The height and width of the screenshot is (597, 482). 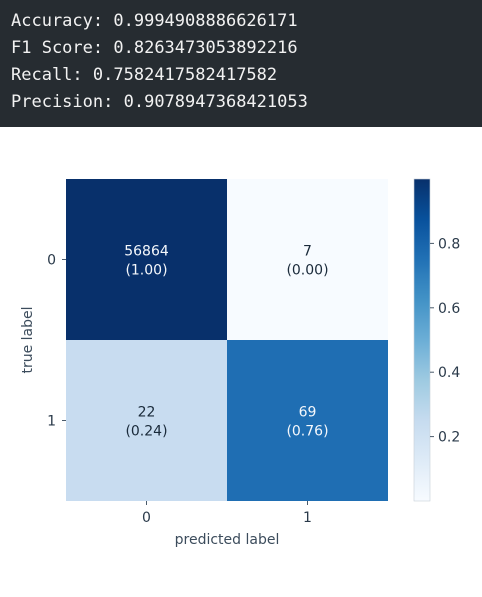 What do you see at coordinates (307, 518) in the screenshot?
I see `x-tick-label: 1` at bounding box center [307, 518].